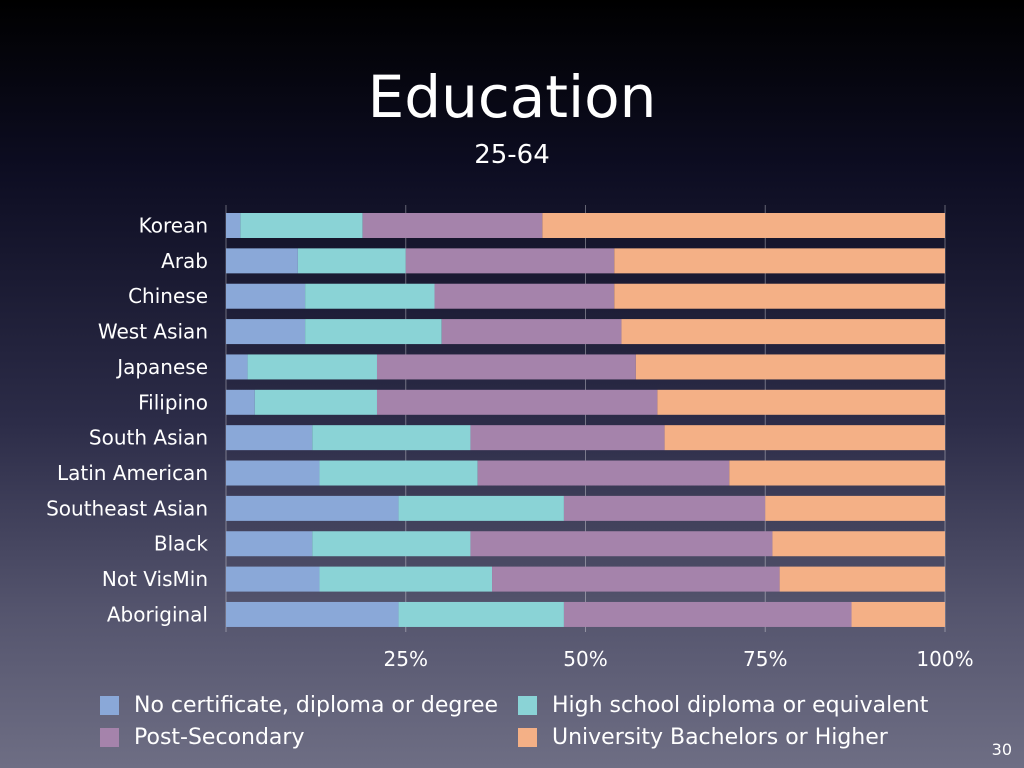 This screenshot has width=1024, height=768. What do you see at coordinates (155, 579) in the screenshot?
I see `category-label: Not VisMin` at bounding box center [155, 579].